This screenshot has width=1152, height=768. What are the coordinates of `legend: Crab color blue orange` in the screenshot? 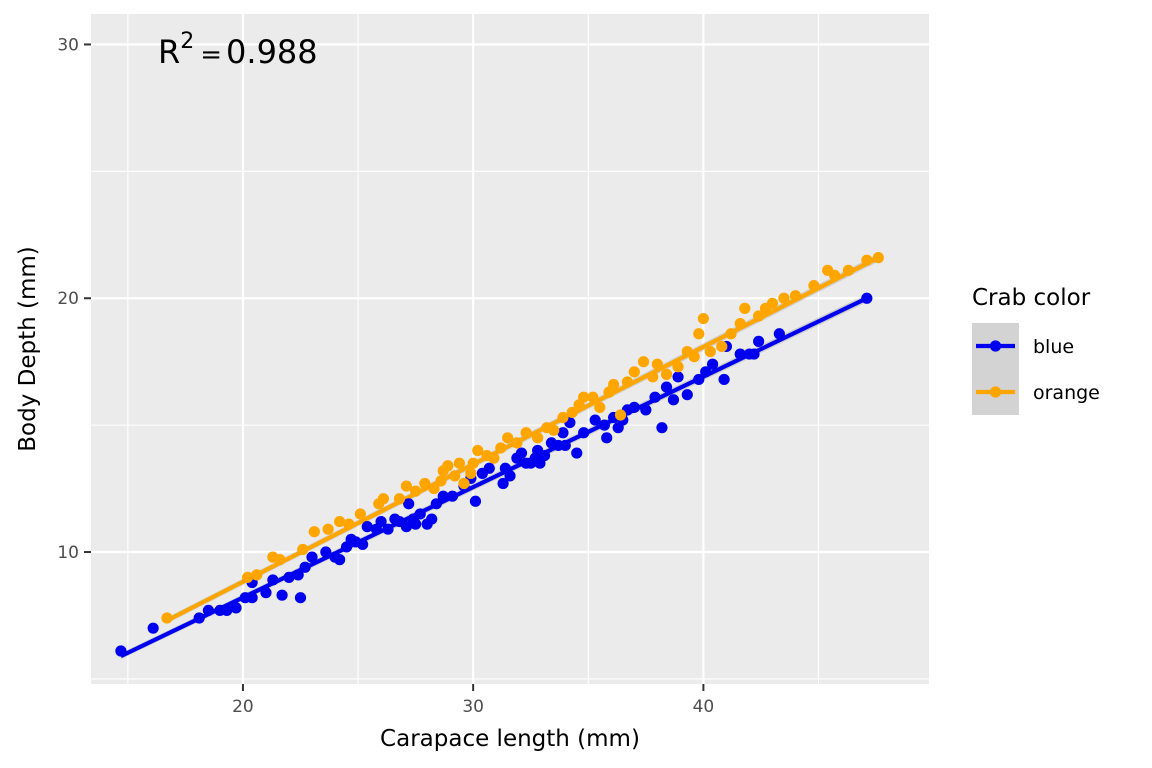 It's located at (1036, 350).